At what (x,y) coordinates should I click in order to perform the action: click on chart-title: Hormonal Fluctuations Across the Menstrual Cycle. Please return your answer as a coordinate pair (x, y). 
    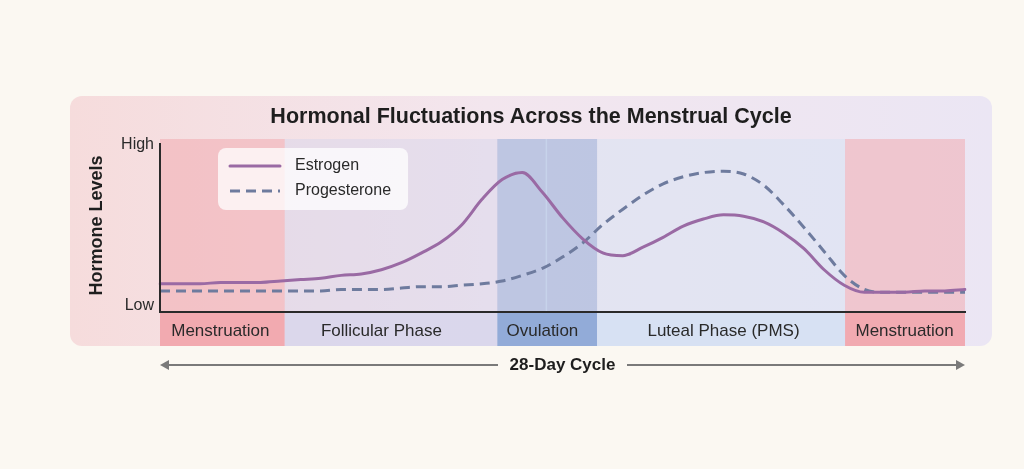
    Looking at the image, I should click on (531, 115).